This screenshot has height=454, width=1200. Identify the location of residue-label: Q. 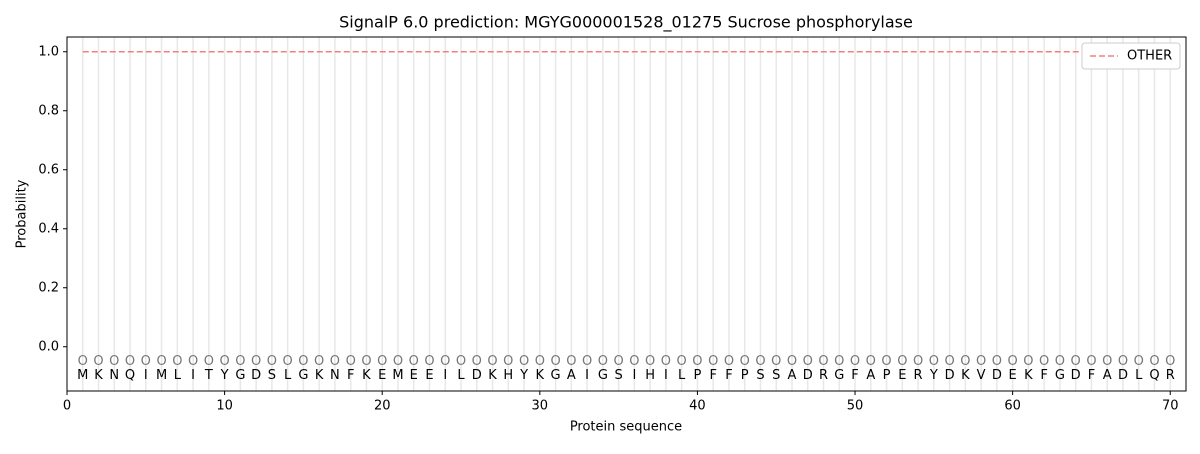
(1154, 375).